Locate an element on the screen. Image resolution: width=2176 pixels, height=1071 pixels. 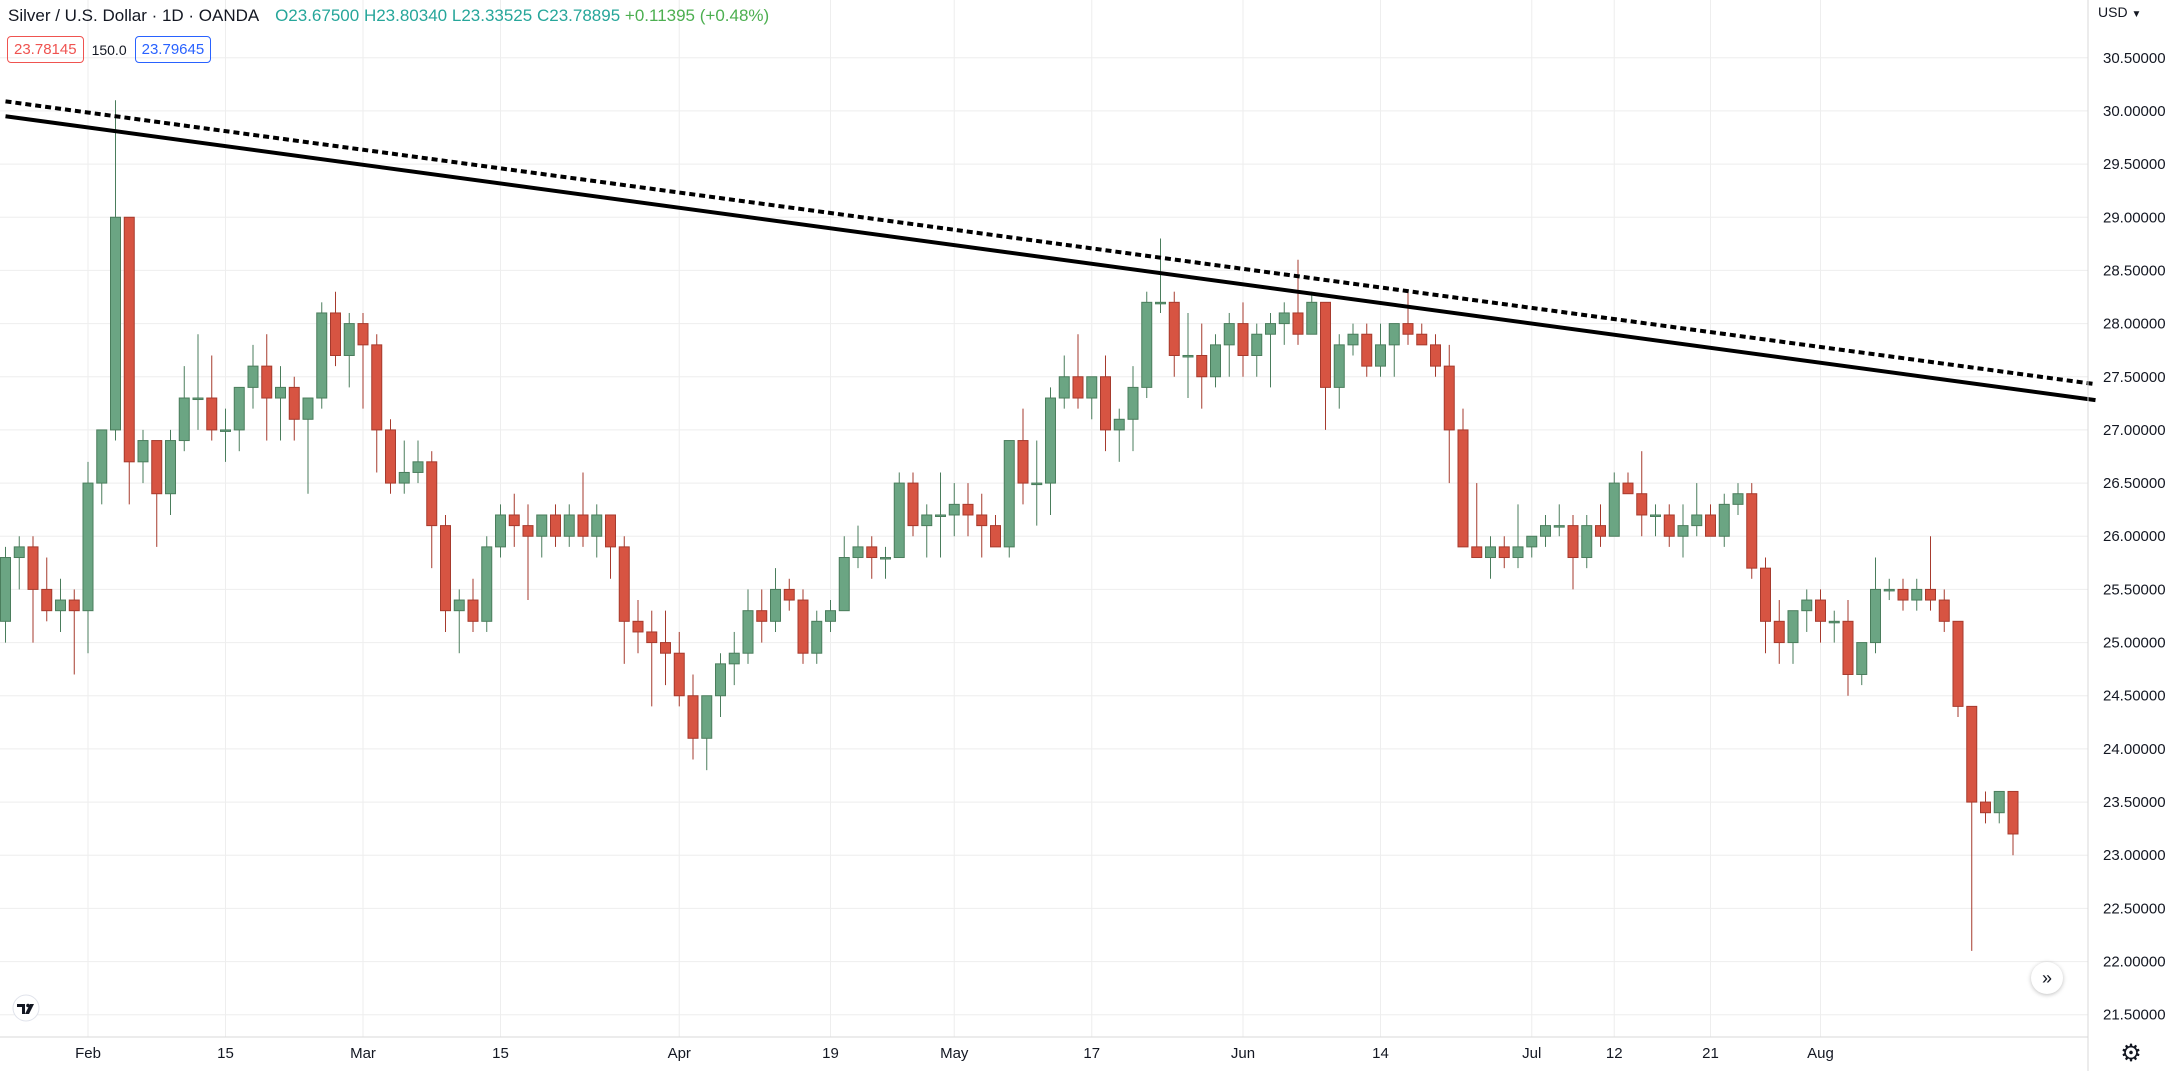
price-tick-label: 21.50000 is located at coordinates (2134, 1015).